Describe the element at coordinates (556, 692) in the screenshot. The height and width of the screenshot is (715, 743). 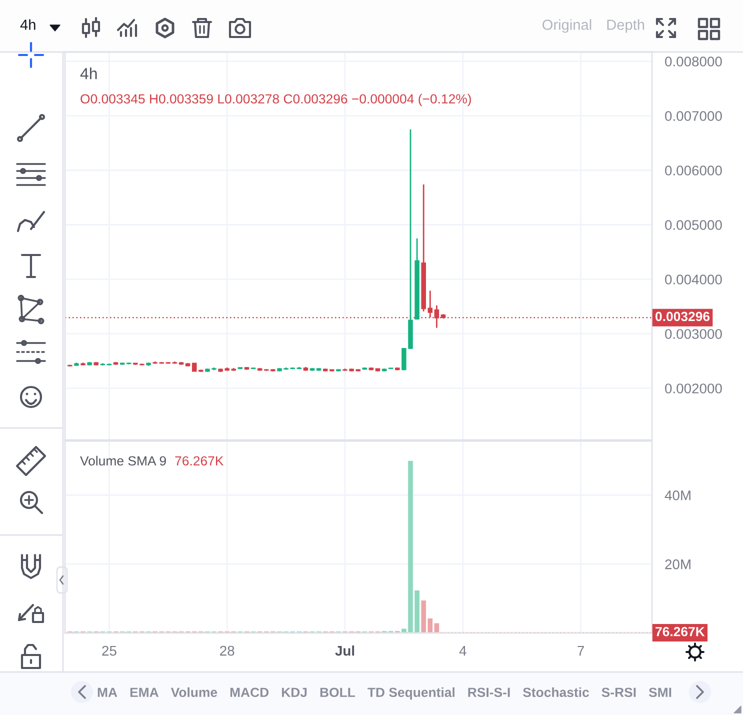
I see `text: Stochastic` at that location.